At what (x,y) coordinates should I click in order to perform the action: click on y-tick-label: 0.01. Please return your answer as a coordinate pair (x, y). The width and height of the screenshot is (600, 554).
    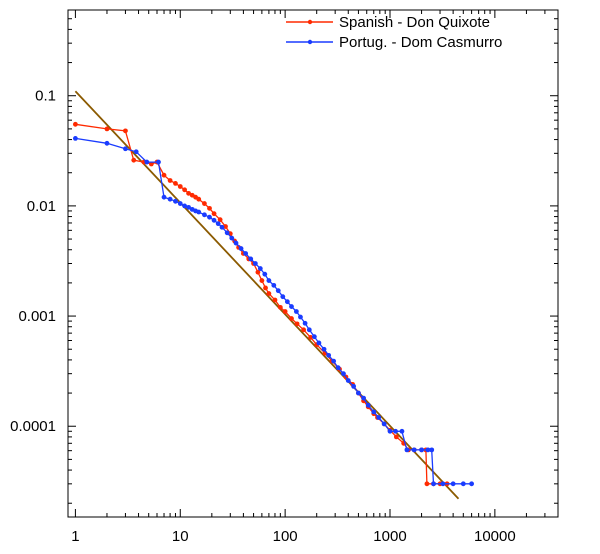
    Looking at the image, I should click on (41, 206).